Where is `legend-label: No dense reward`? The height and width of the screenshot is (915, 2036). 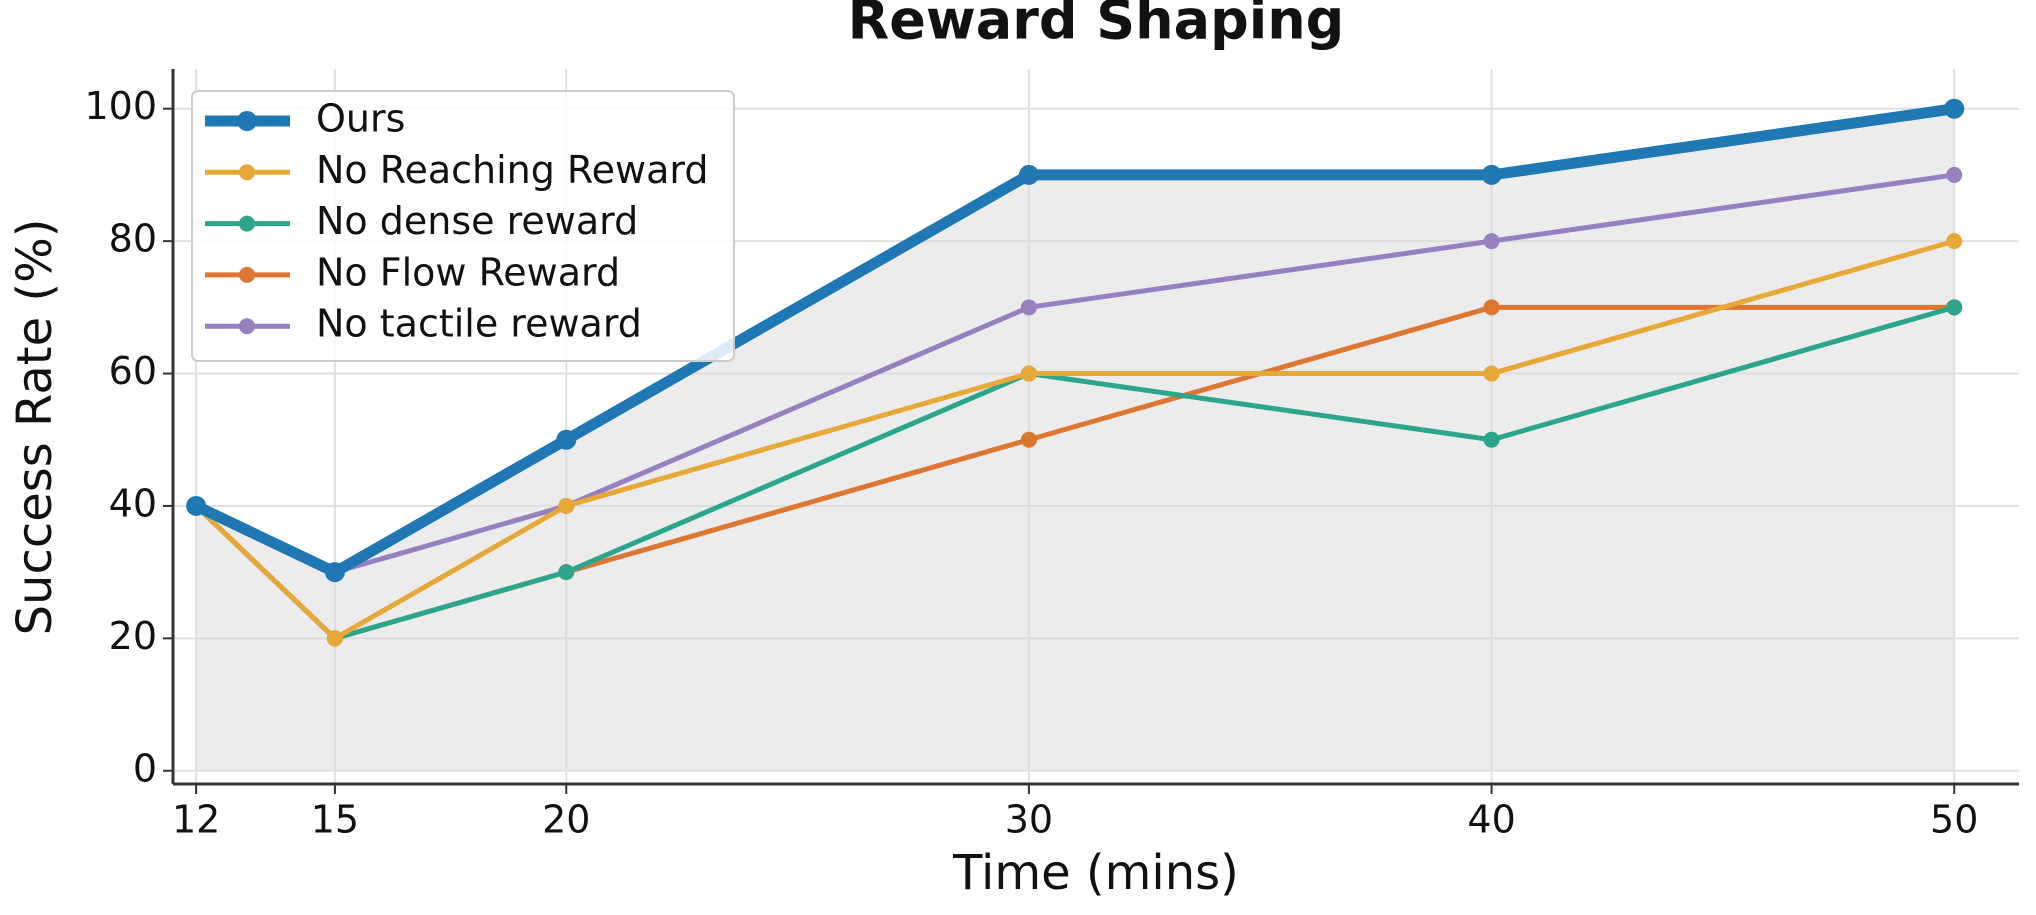 legend-label: No dense reward is located at coordinates (477, 221).